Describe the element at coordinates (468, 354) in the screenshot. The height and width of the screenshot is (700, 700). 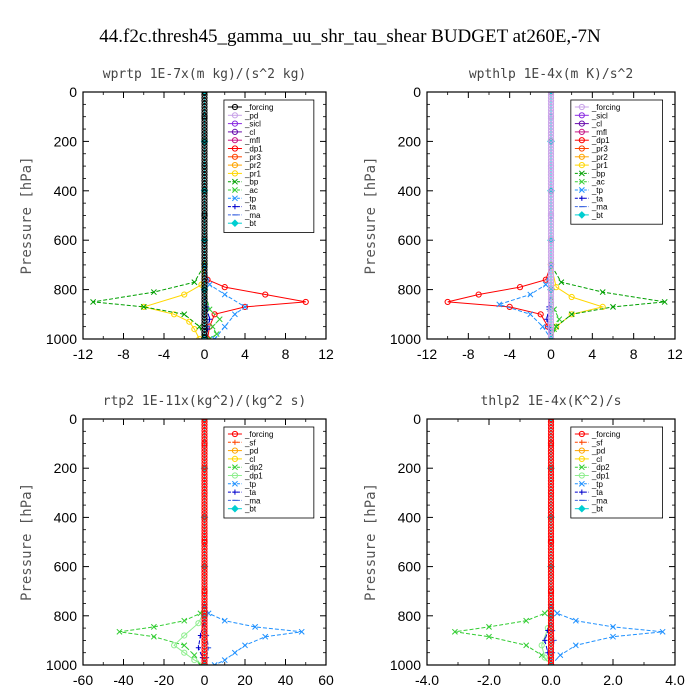
I see `x-tick-label: -8` at that location.